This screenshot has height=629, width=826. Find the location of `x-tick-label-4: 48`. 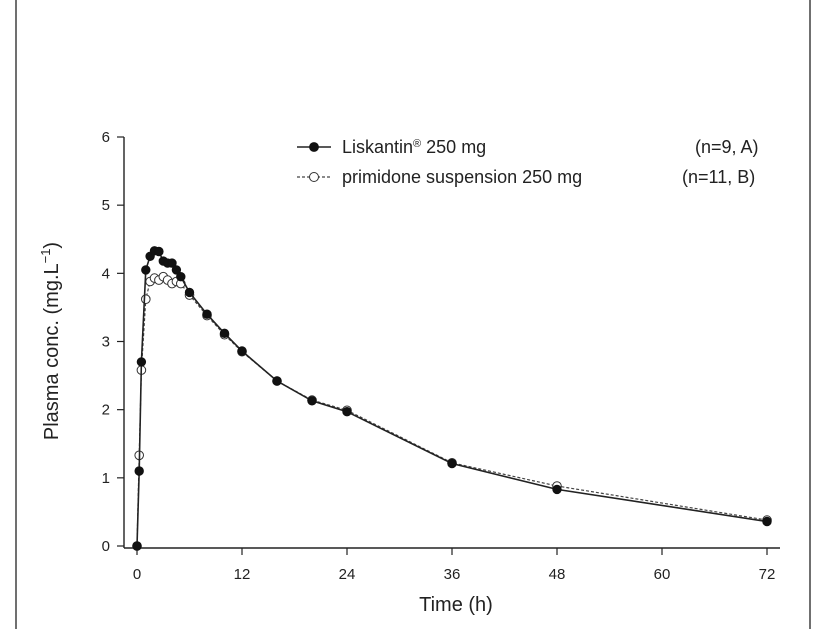

x-tick-label-4: 48 is located at coordinates (557, 574).